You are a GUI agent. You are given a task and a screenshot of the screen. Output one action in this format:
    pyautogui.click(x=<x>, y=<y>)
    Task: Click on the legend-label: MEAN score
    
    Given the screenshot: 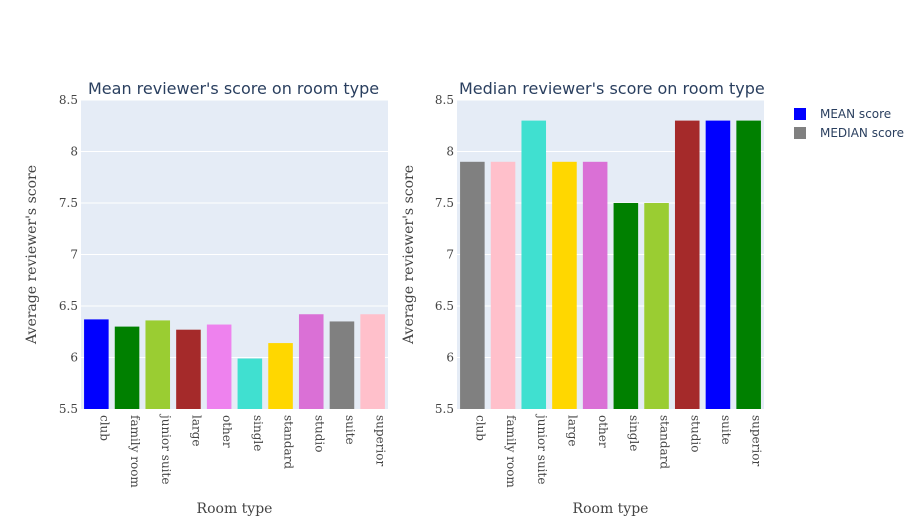 What is the action you would take?
    pyautogui.click(x=855, y=114)
    